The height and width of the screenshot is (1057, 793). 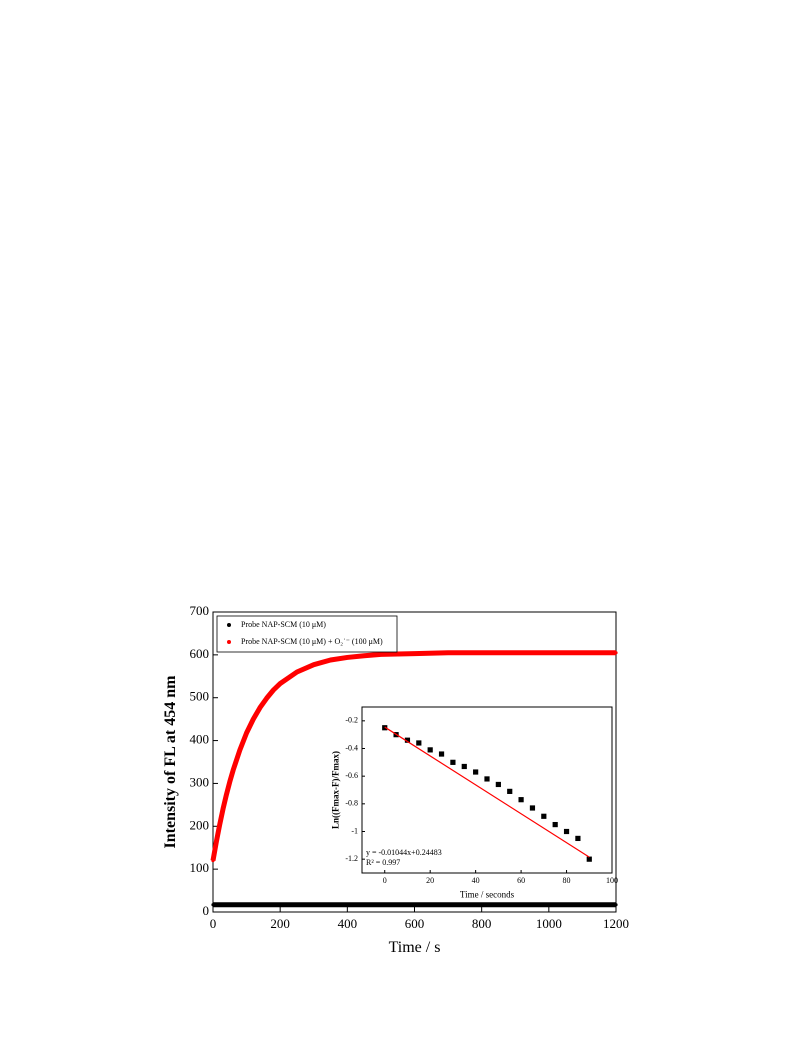 I want to click on y-tick-label: 700, so click(x=200, y=610).